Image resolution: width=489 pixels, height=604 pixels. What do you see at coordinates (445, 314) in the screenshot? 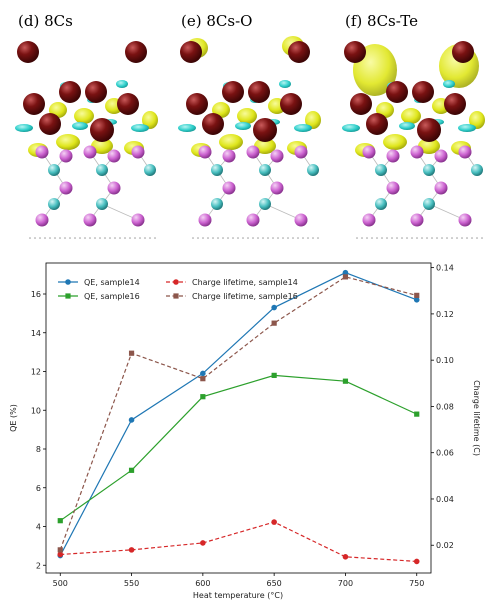
I see `y-right-tick-label: 0.12` at bounding box center [445, 314].